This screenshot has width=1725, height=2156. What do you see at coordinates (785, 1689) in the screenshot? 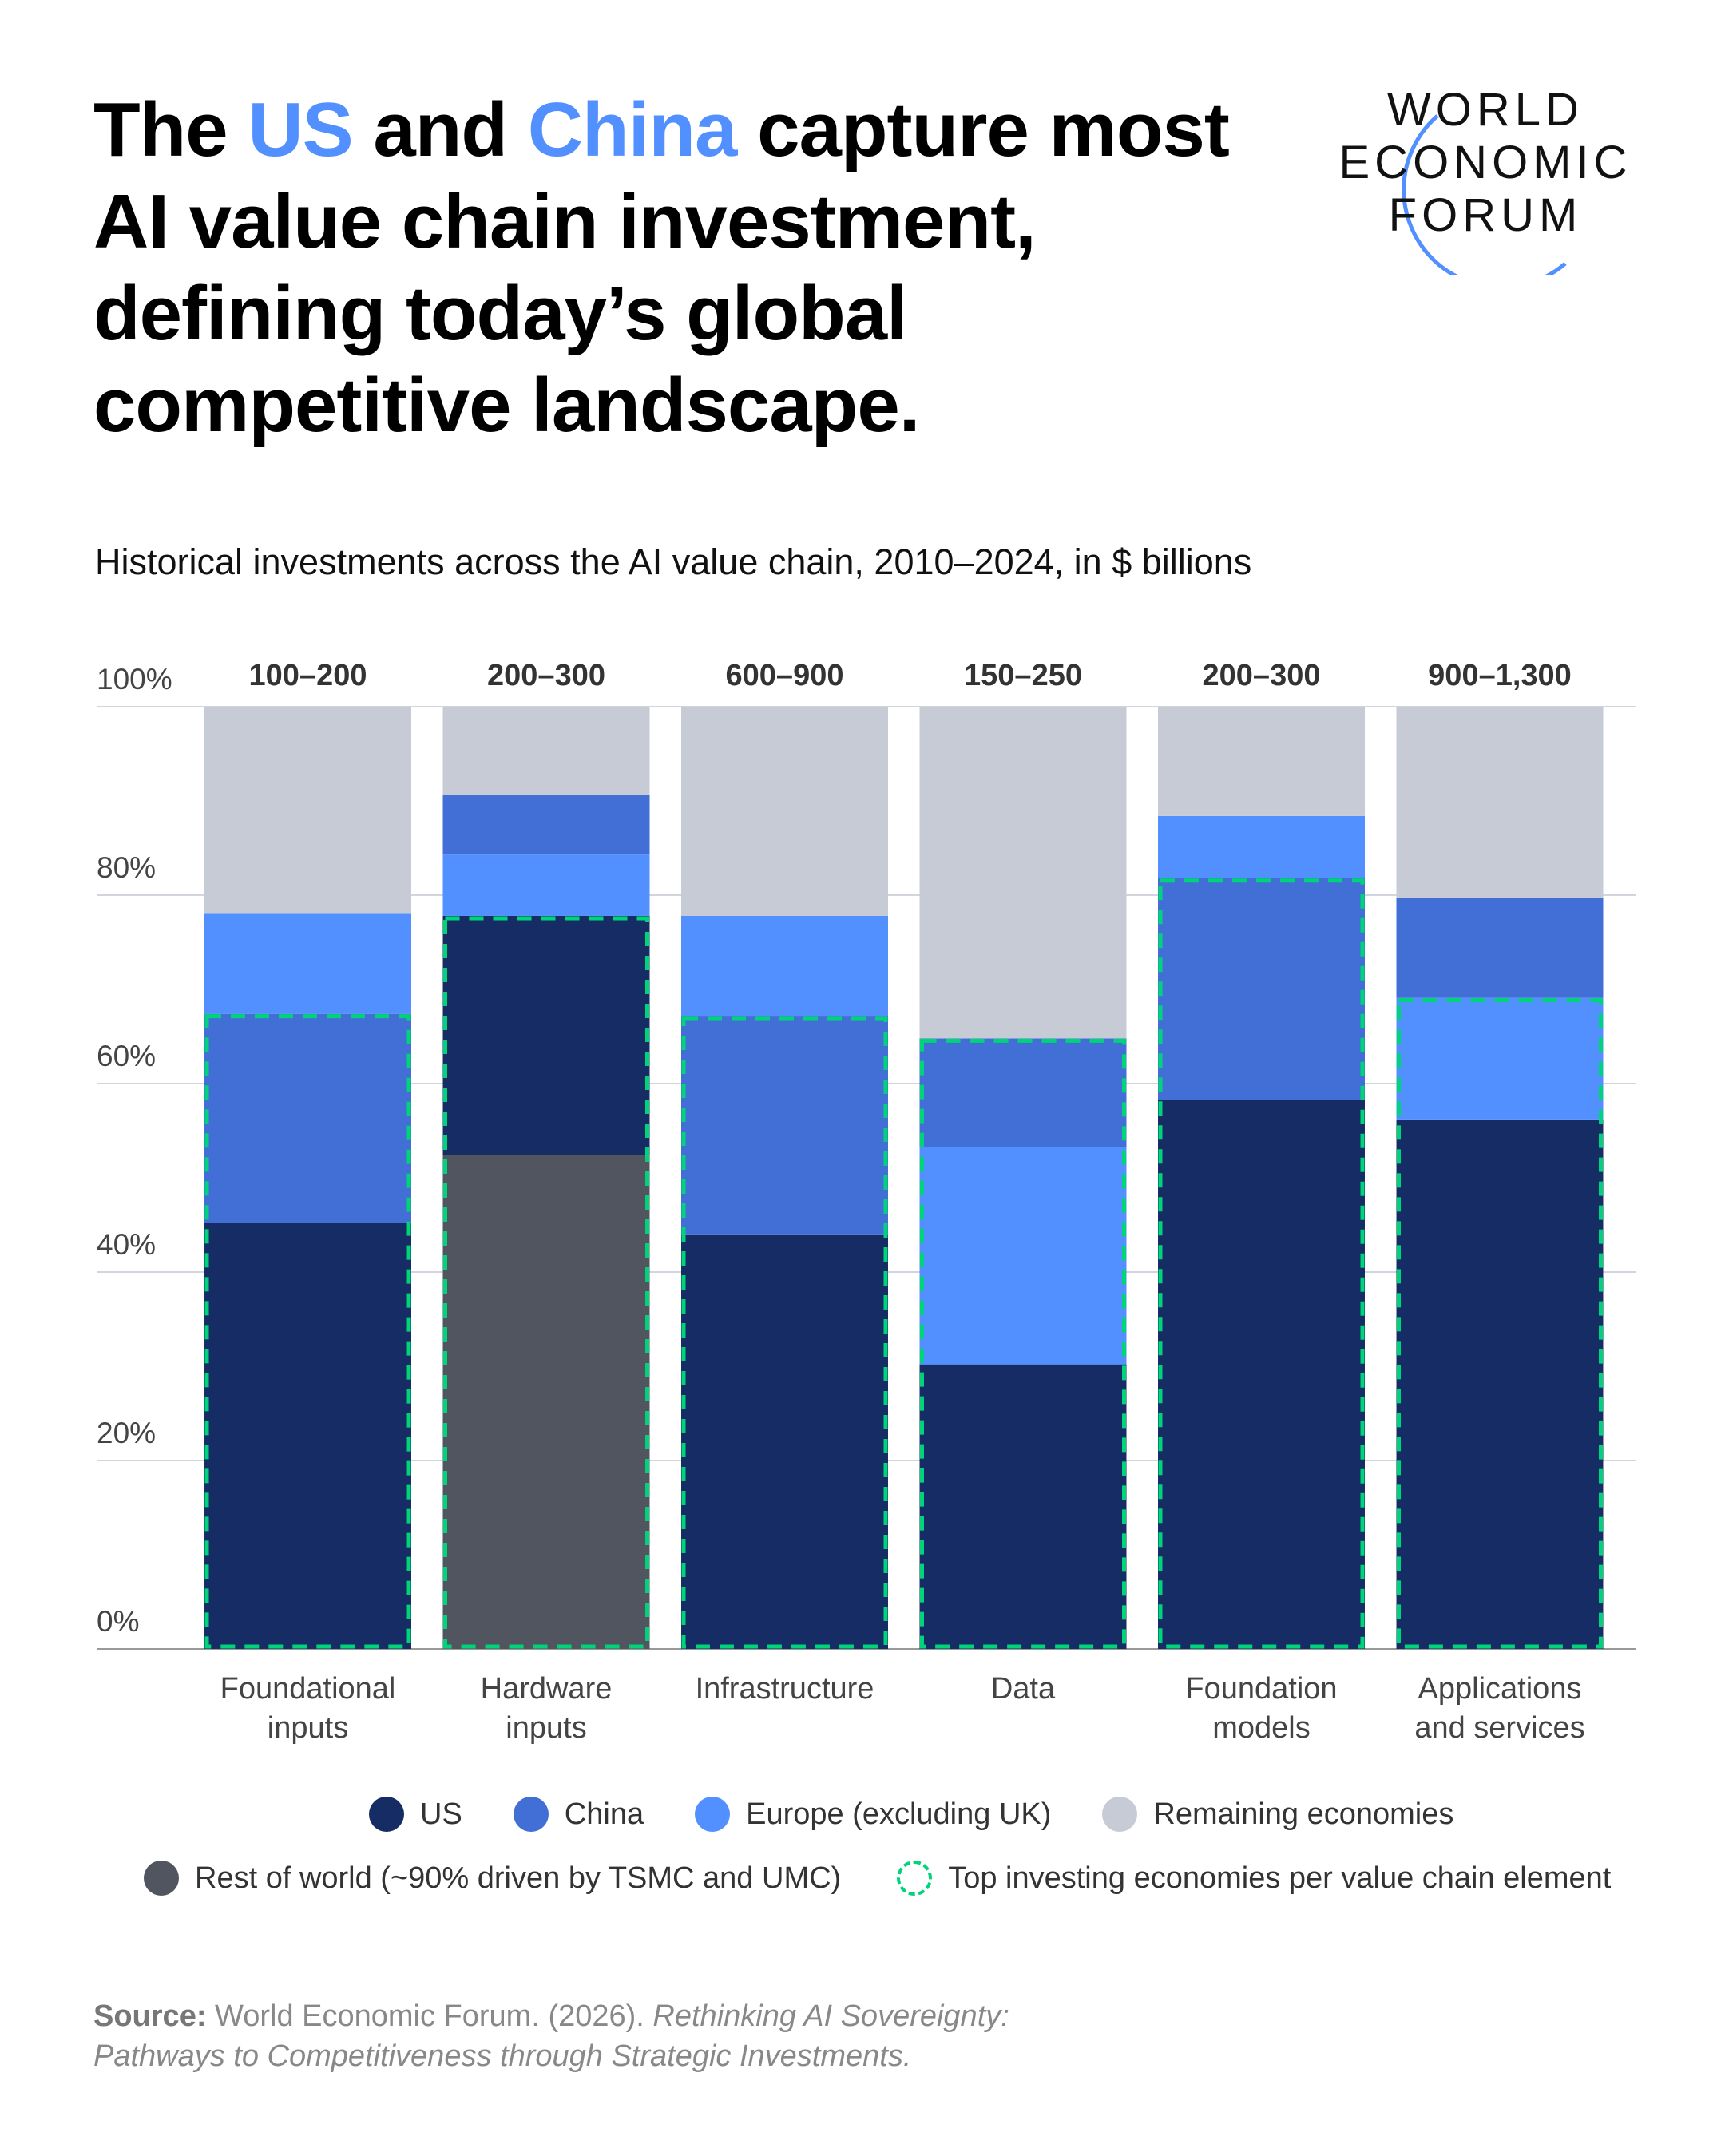
I see `x-tick-label: Infrastructure` at bounding box center [785, 1689].